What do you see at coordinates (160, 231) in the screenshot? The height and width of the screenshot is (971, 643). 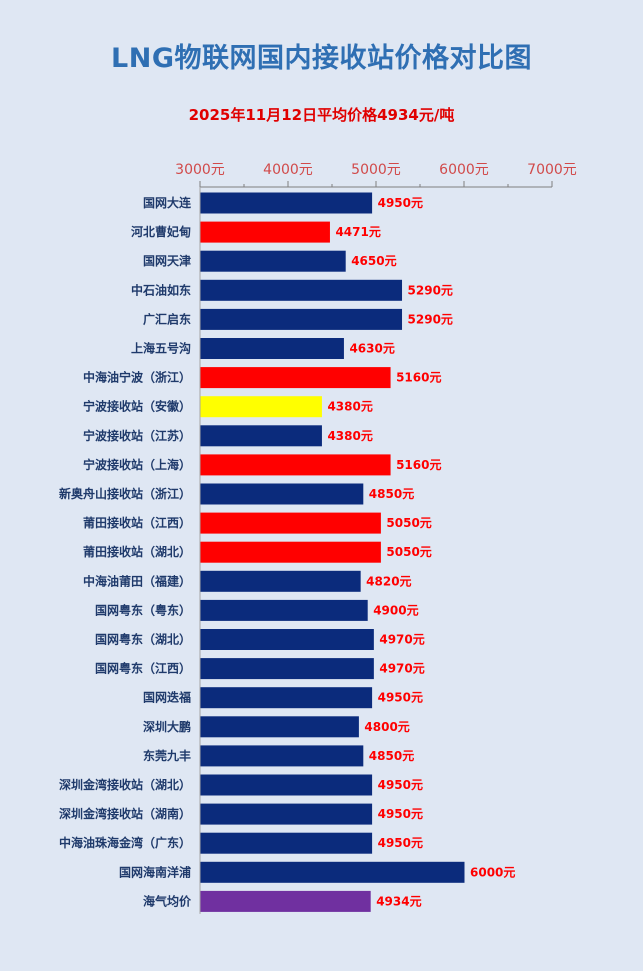 I see `category-label: 河北曹妃甸` at bounding box center [160, 231].